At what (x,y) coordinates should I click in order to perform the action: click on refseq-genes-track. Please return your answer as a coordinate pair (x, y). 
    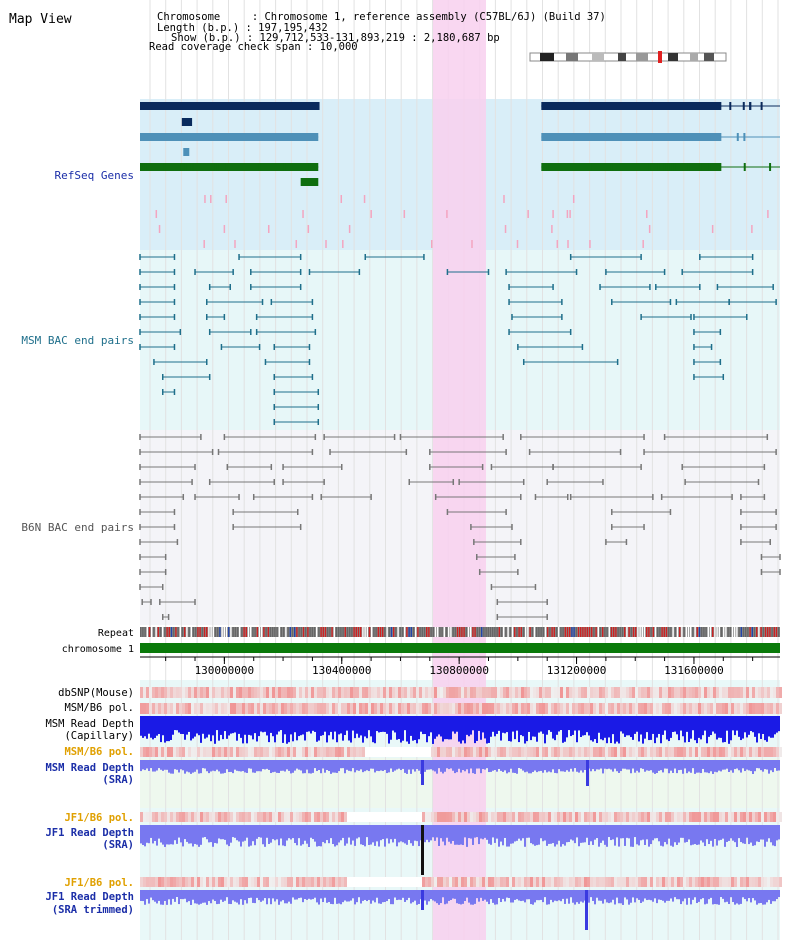
    Looking at the image, I should click on (460, 175).